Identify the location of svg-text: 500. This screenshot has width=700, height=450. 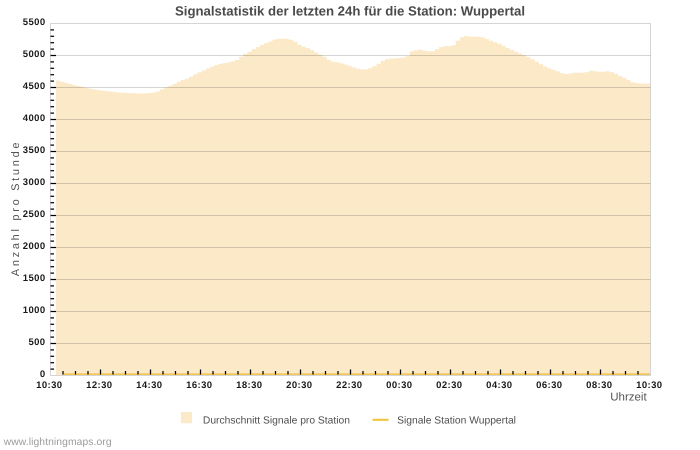
(36, 342).